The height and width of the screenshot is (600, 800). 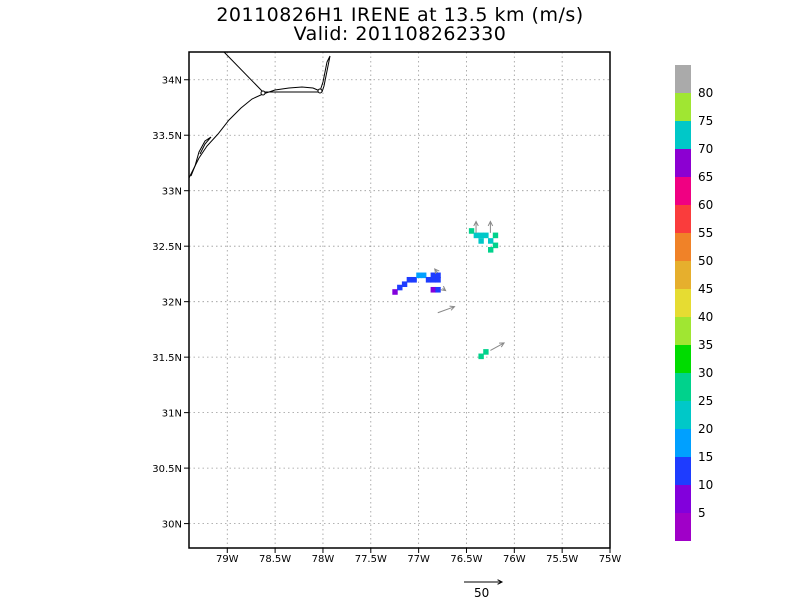 What do you see at coordinates (705, 93) in the screenshot?
I see `colorbar-label: 80` at bounding box center [705, 93].